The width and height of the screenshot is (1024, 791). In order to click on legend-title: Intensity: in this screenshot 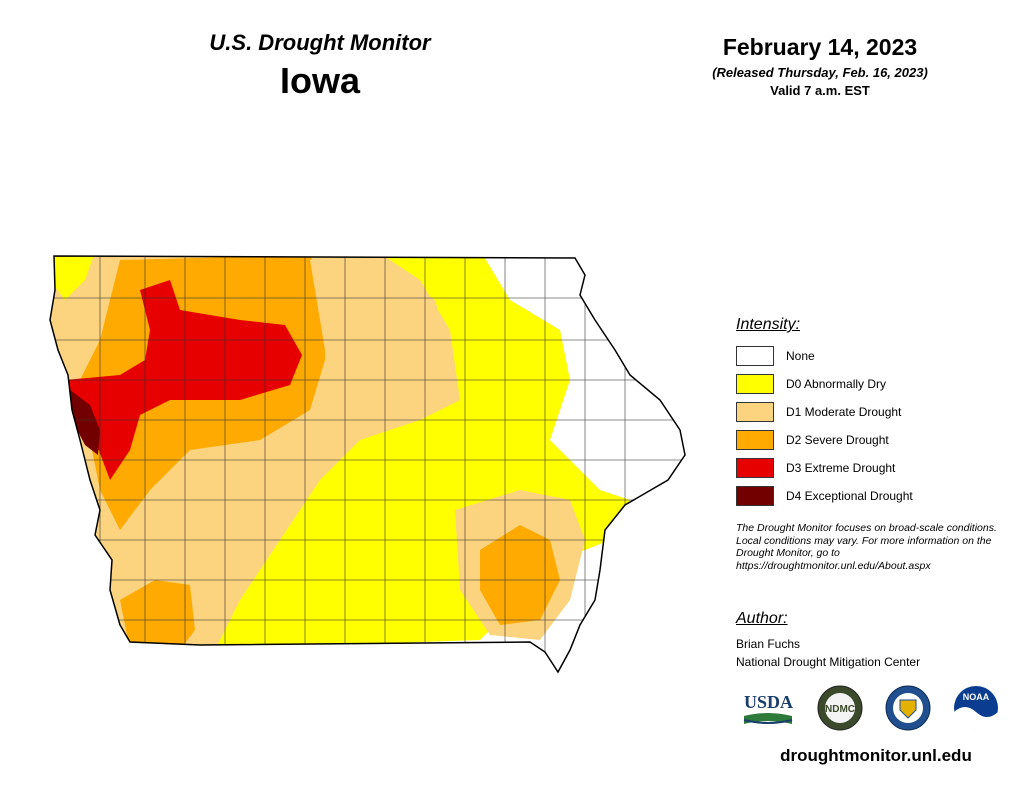, I will do `click(768, 324)`.